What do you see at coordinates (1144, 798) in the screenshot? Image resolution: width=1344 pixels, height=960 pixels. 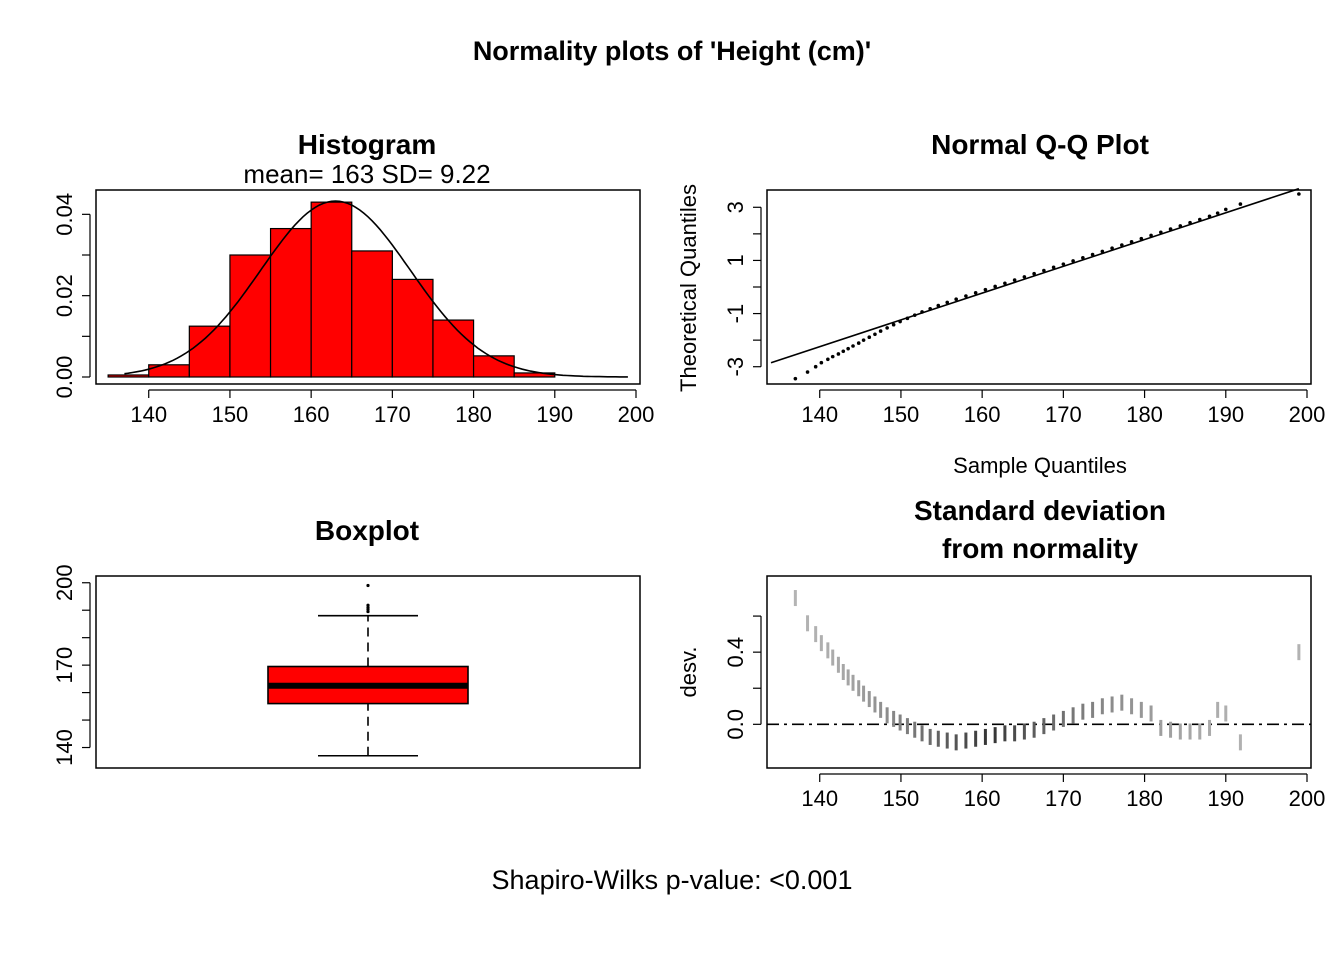 I see `deviation-x-tick-label: 180` at bounding box center [1144, 798].